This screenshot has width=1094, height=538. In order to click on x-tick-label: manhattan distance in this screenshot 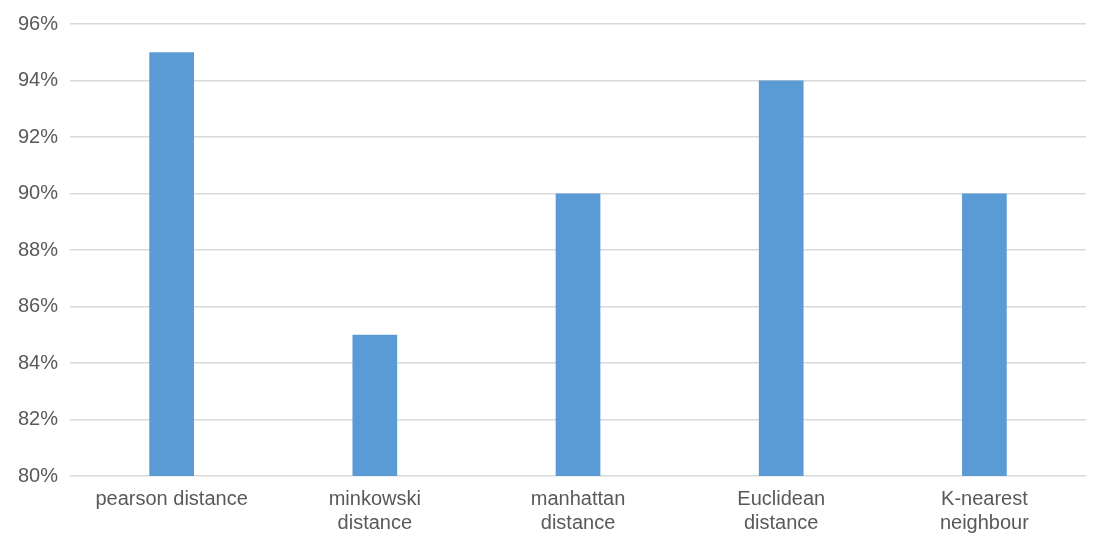, I will do `click(578, 509)`.